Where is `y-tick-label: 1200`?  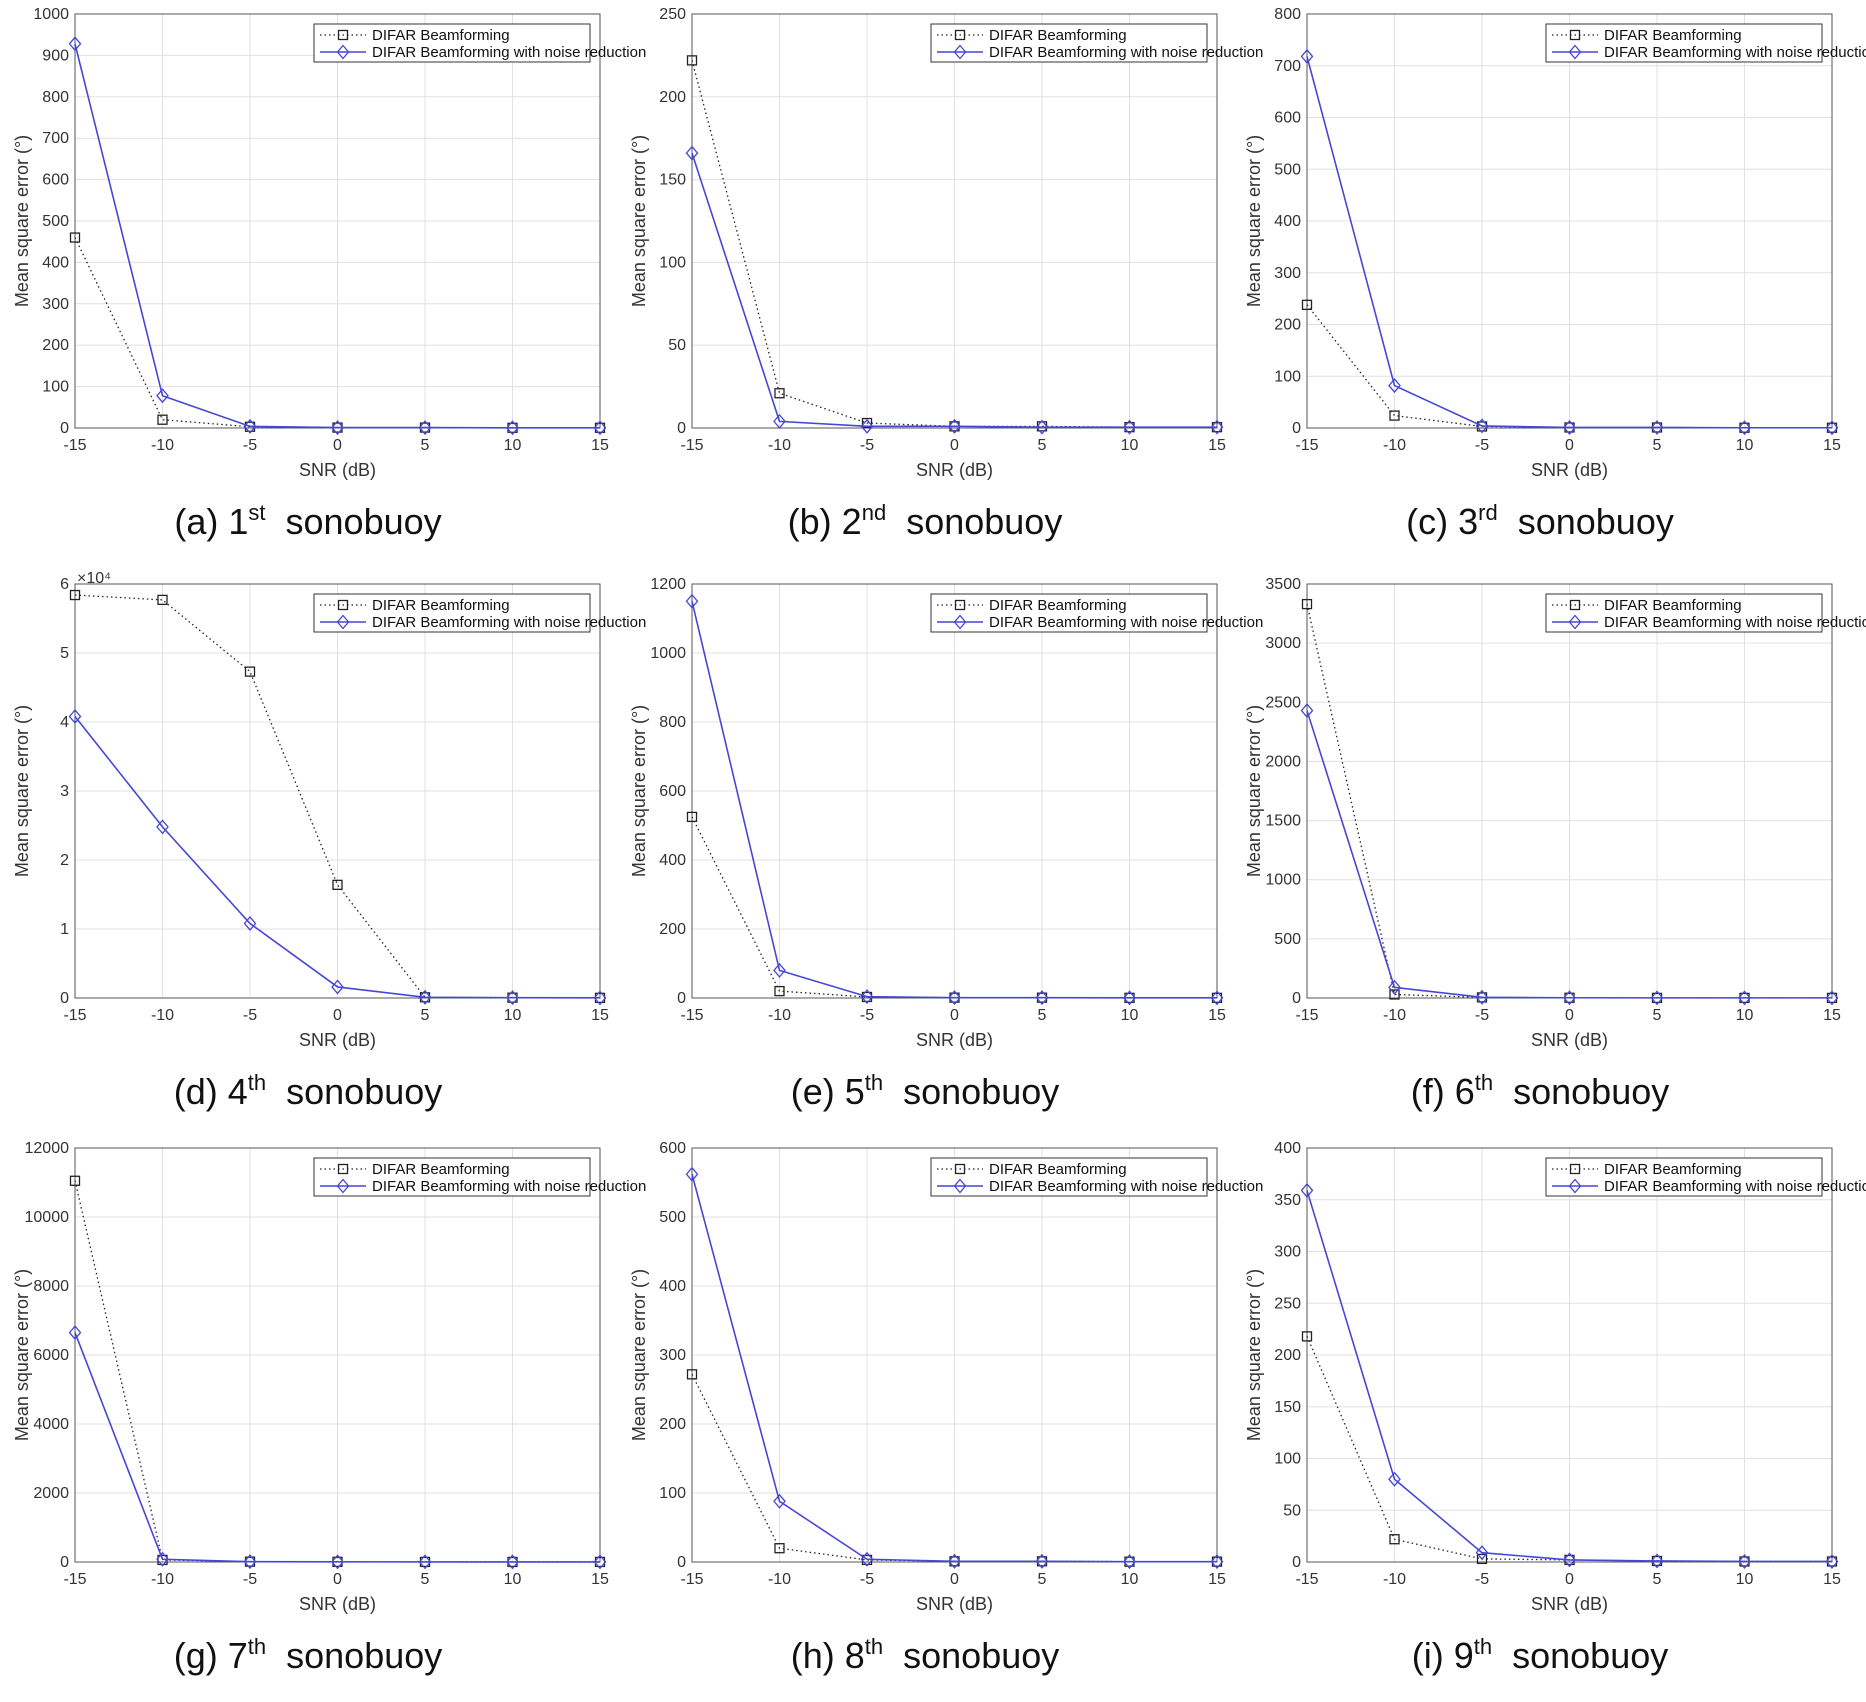 y-tick-label: 1200 is located at coordinates (668, 584).